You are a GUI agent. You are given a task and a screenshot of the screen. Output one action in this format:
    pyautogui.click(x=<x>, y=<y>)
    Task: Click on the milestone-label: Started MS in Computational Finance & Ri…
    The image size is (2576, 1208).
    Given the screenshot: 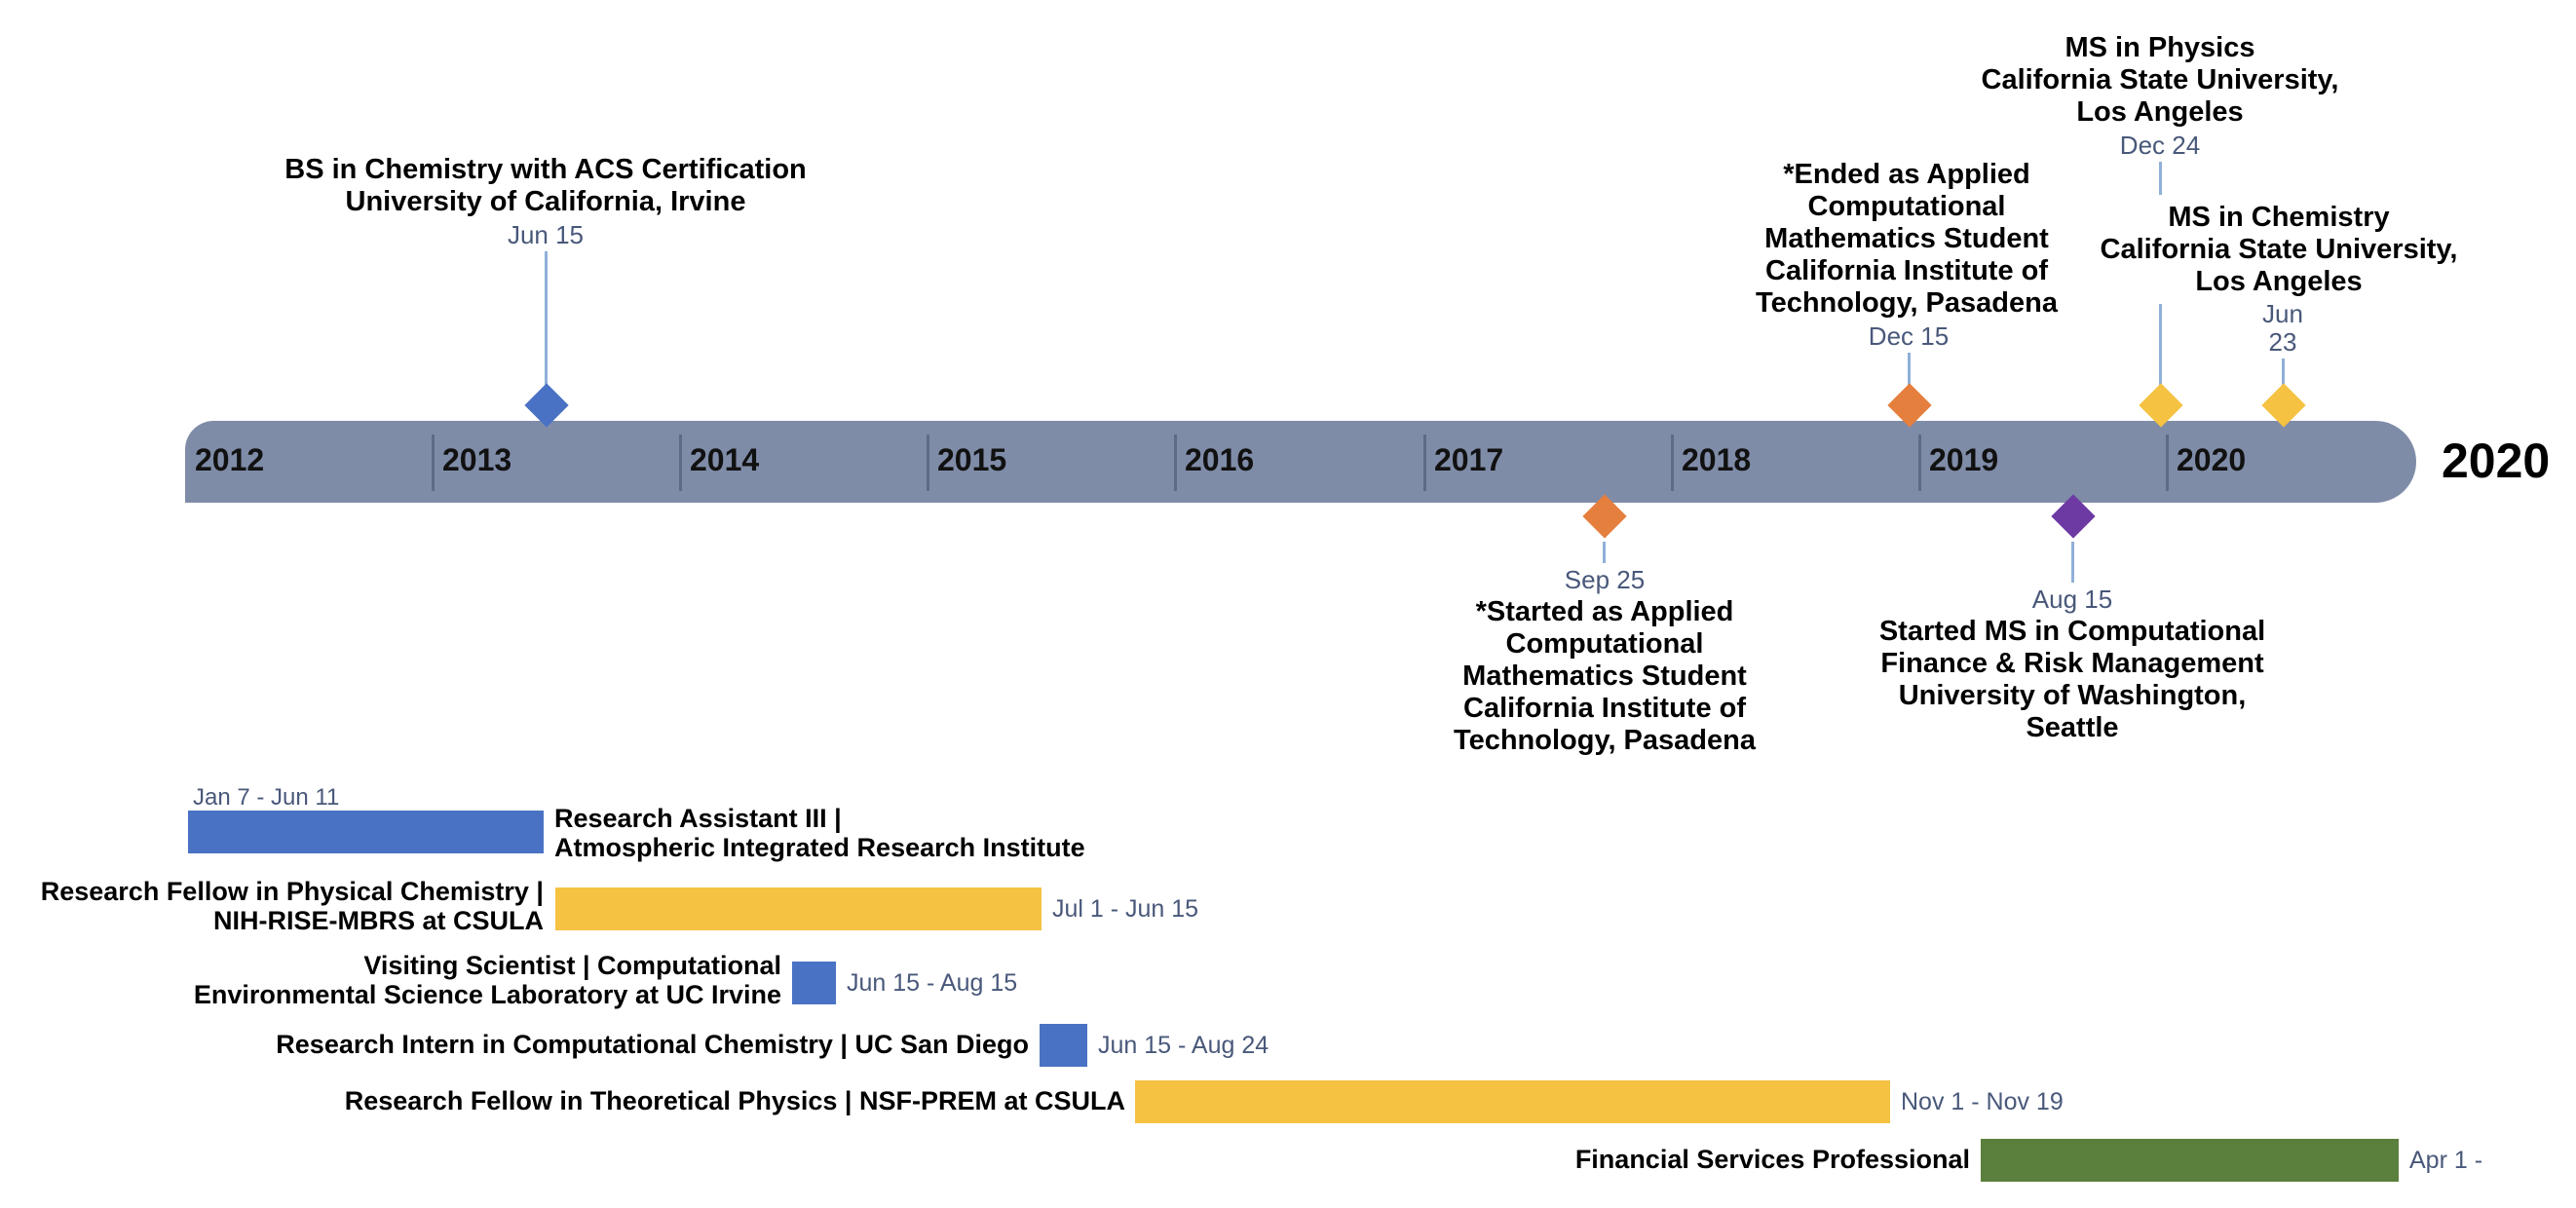 What is the action you would take?
    pyautogui.click(x=2072, y=679)
    